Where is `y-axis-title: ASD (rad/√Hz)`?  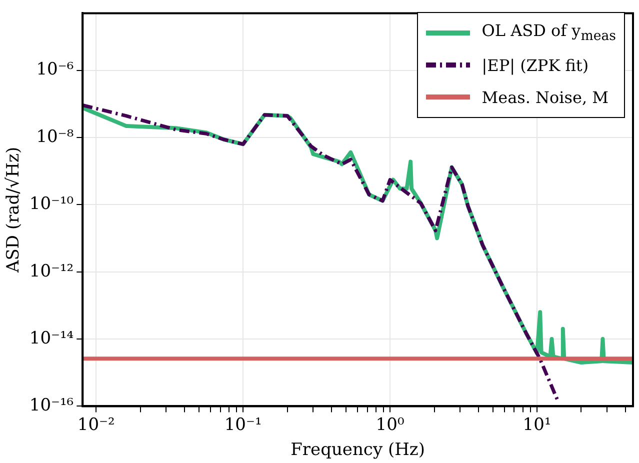 y-axis-title: ASD (rad/√Hz) is located at coordinates (14, 210).